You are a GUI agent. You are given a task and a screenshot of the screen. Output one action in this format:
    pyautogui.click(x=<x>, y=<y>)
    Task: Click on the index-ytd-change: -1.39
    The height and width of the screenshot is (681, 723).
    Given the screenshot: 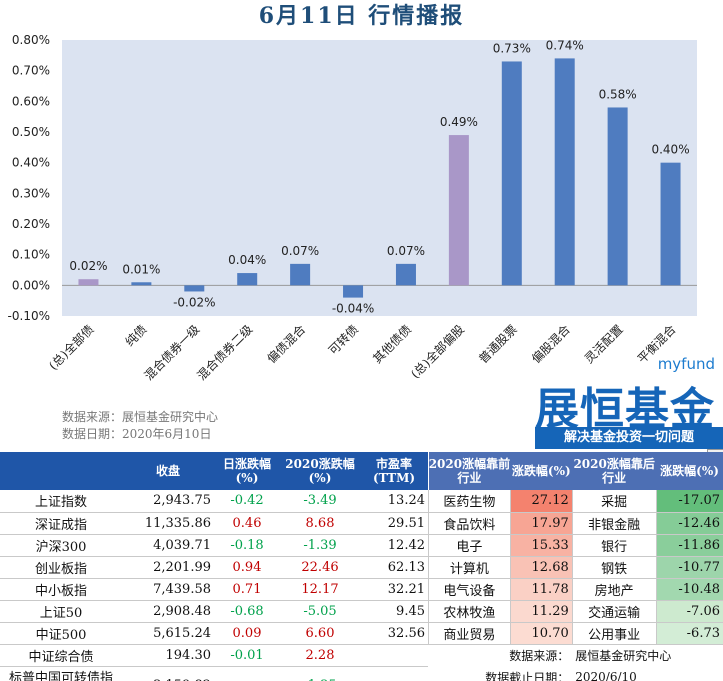 What is the action you would take?
    pyautogui.click(x=320, y=545)
    